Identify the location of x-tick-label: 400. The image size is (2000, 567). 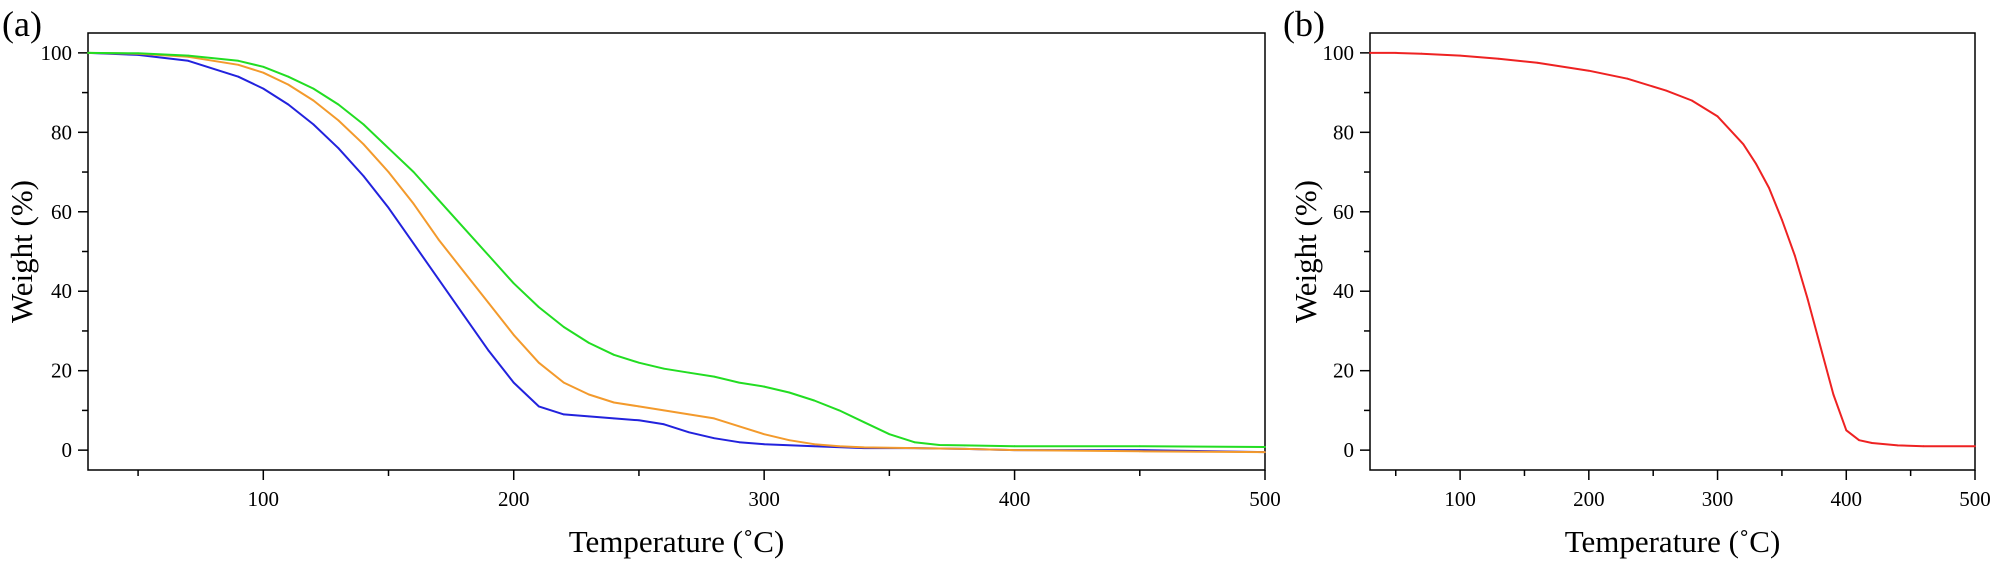
(1847, 499).